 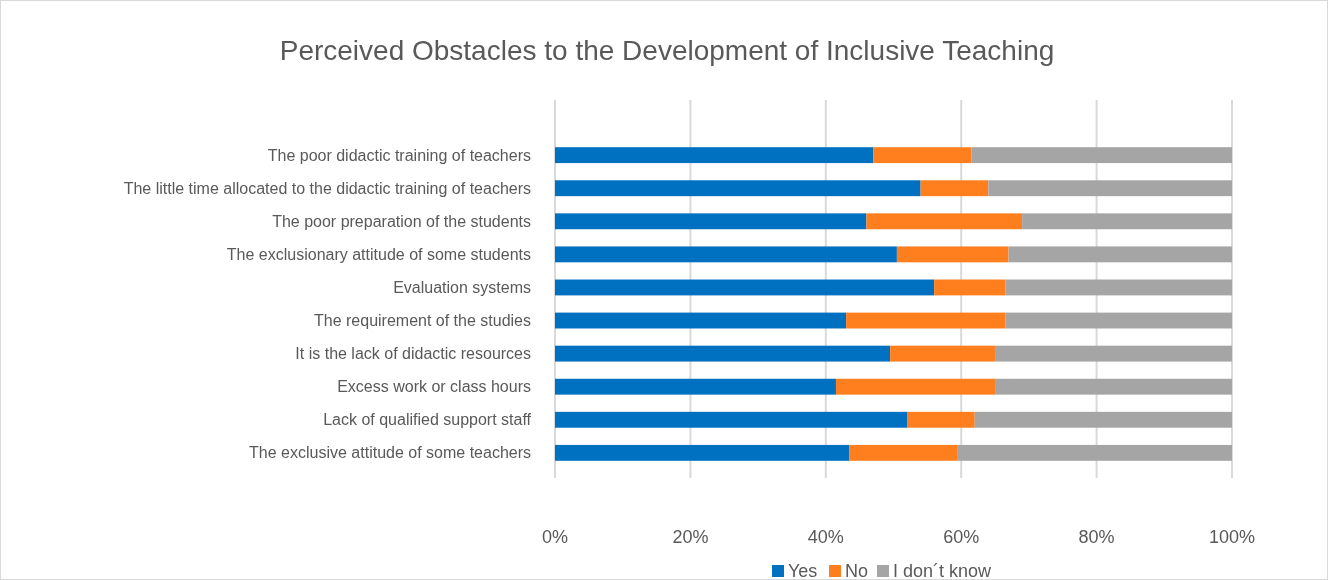 I want to click on y-tick-label: Excess work or class hours, so click(x=434, y=387).